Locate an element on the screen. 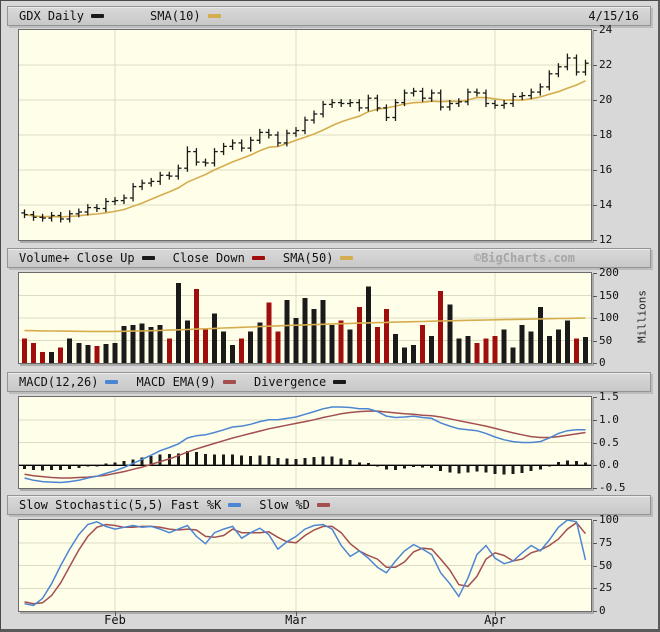 The height and width of the screenshot is (632, 660). legend-item-gdx-daily: GDX Daily is located at coordinates (62, 16).